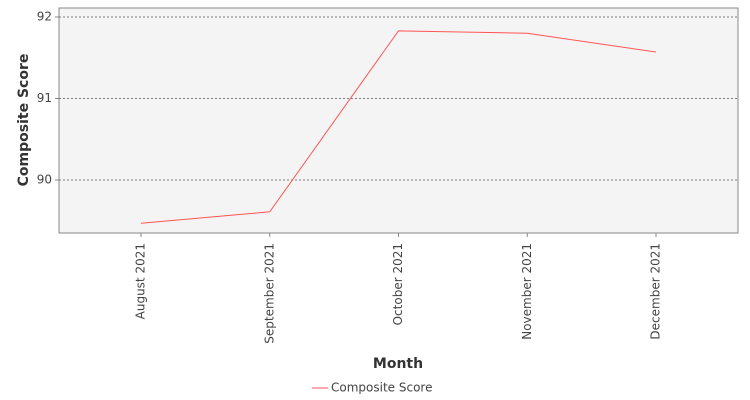 This screenshot has height=400, width=750. I want to click on legend-label: Composite Score, so click(381, 388).